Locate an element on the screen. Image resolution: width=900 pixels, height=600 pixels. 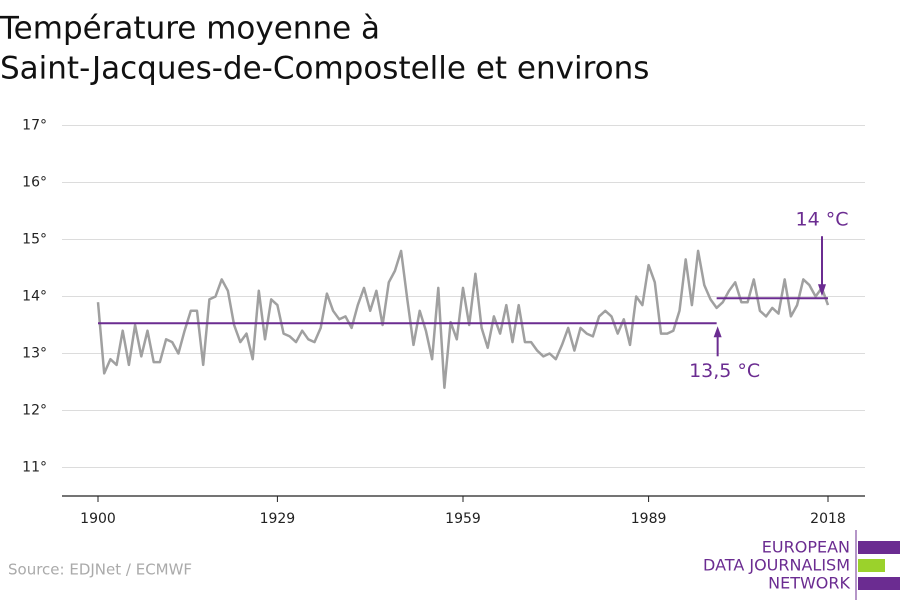
y-tick-label: 13° is located at coordinates (34, 354).